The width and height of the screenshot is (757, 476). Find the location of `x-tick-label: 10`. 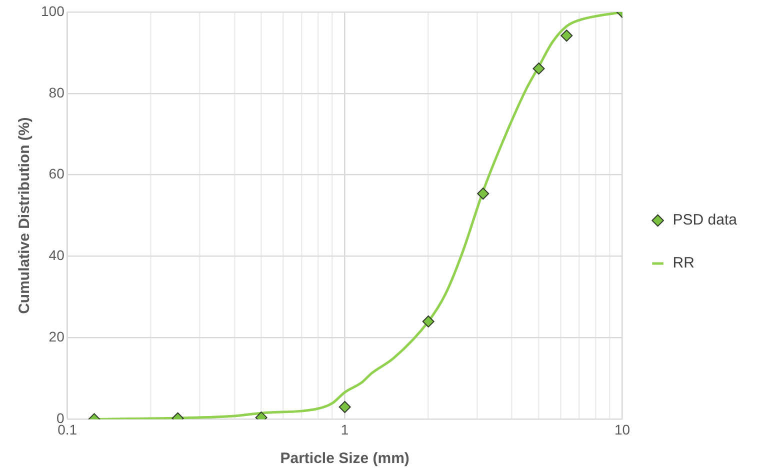

x-tick-label: 10 is located at coordinates (622, 429).